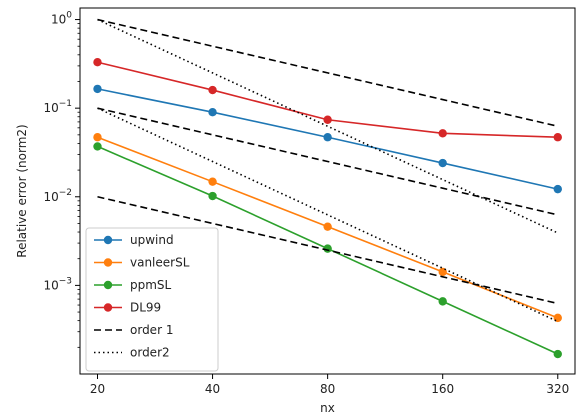 The width and height of the screenshot is (583, 420). What do you see at coordinates (160, 263) in the screenshot?
I see `legend-label: vanleerSL` at bounding box center [160, 263].